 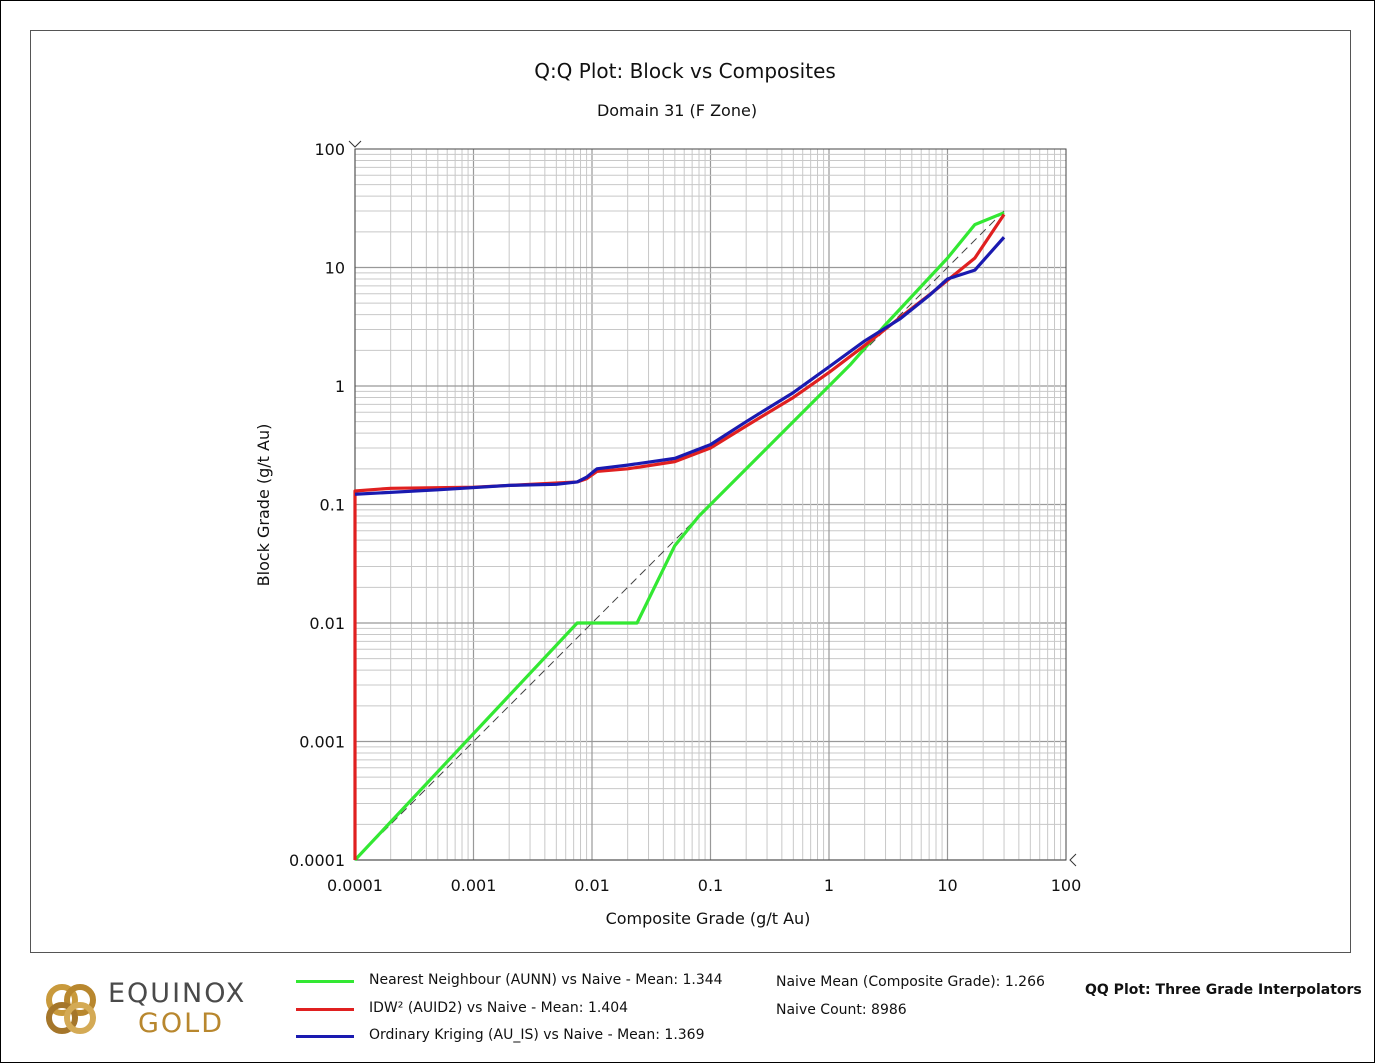 I want to click on y-axis-arrow-icon, so click(x=355, y=144).